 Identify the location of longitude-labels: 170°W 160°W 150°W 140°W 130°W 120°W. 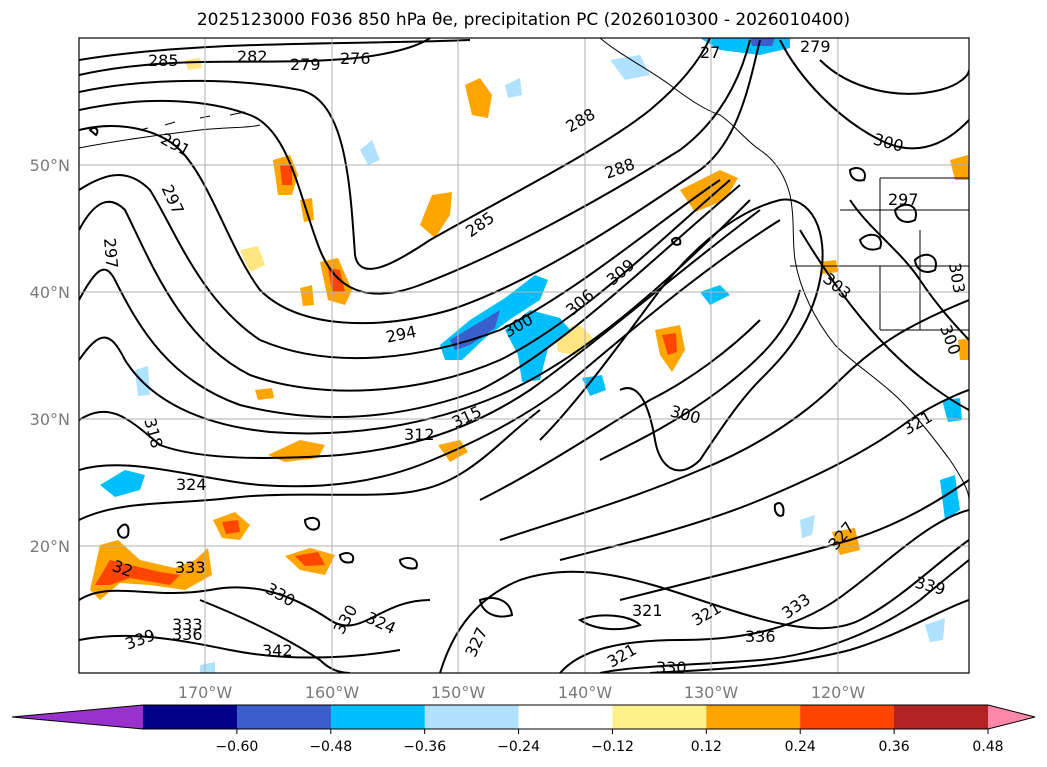
(522, 692).